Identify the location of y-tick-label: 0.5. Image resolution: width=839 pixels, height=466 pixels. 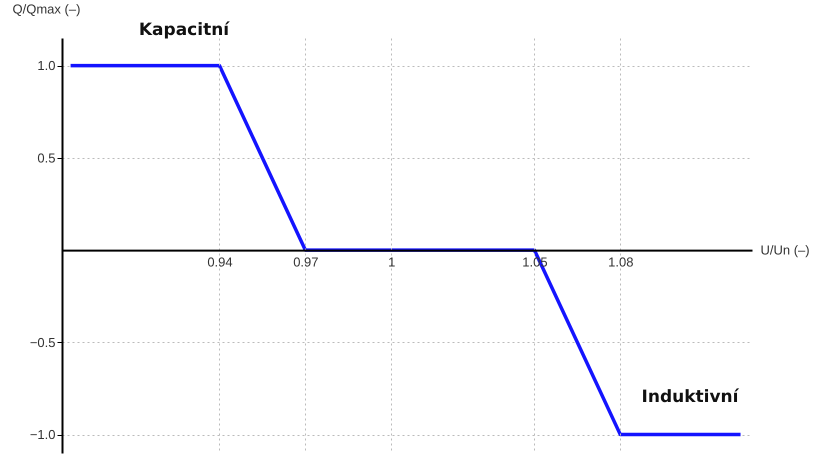
(46, 158).